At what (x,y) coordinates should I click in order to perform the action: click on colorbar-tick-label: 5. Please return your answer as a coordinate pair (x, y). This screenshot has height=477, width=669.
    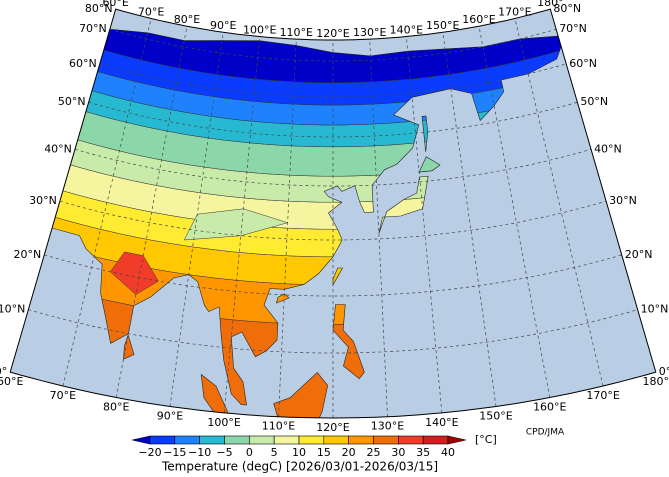
    Looking at the image, I should click on (274, 452).